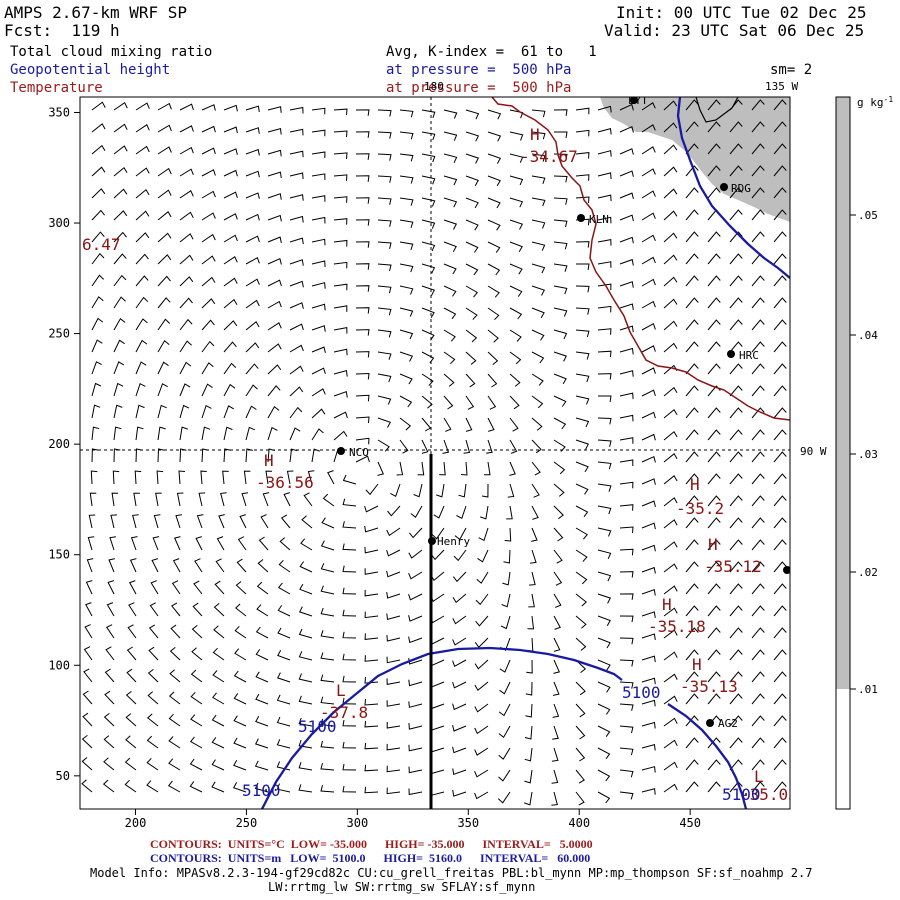 This screenshot has width=900, height=900. I want to click on colorbar-tick: .02, so click(868, 572).